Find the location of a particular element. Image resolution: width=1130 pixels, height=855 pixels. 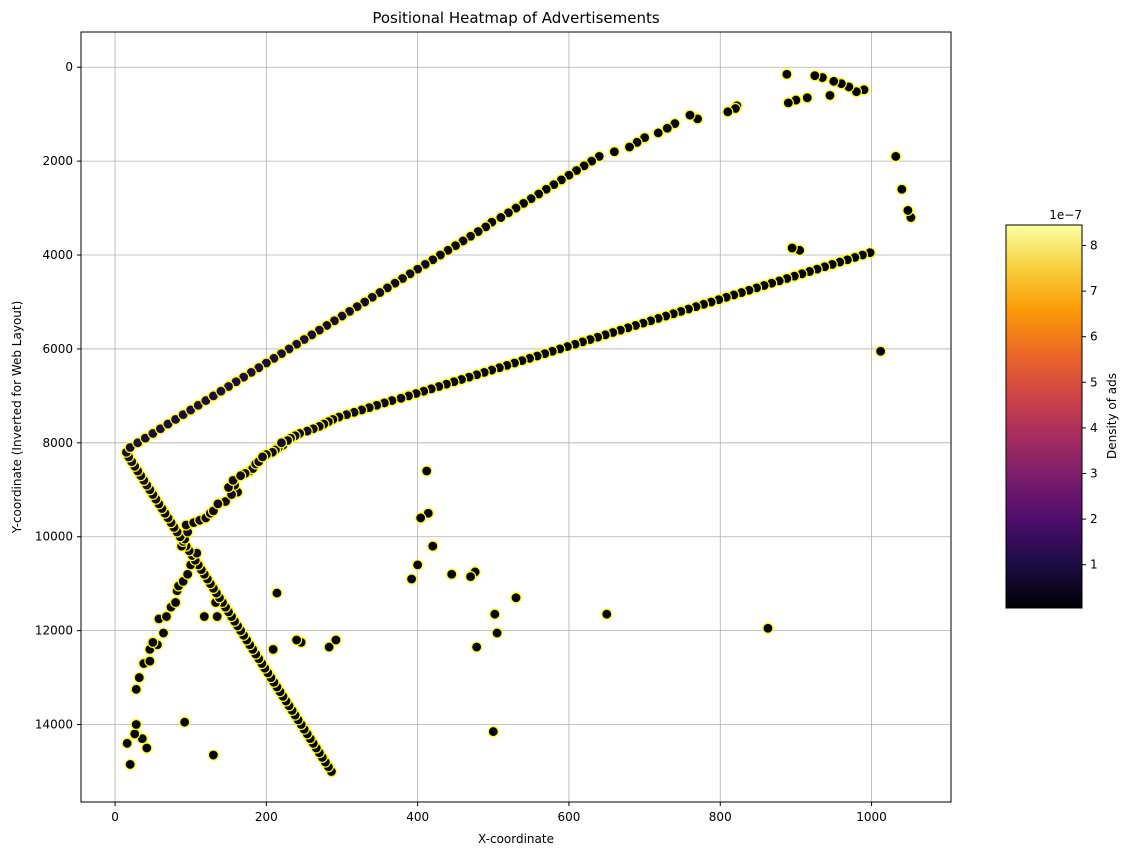

chart-title: Positional Heatmap of Advertisements is located at coordinates (516, 18).